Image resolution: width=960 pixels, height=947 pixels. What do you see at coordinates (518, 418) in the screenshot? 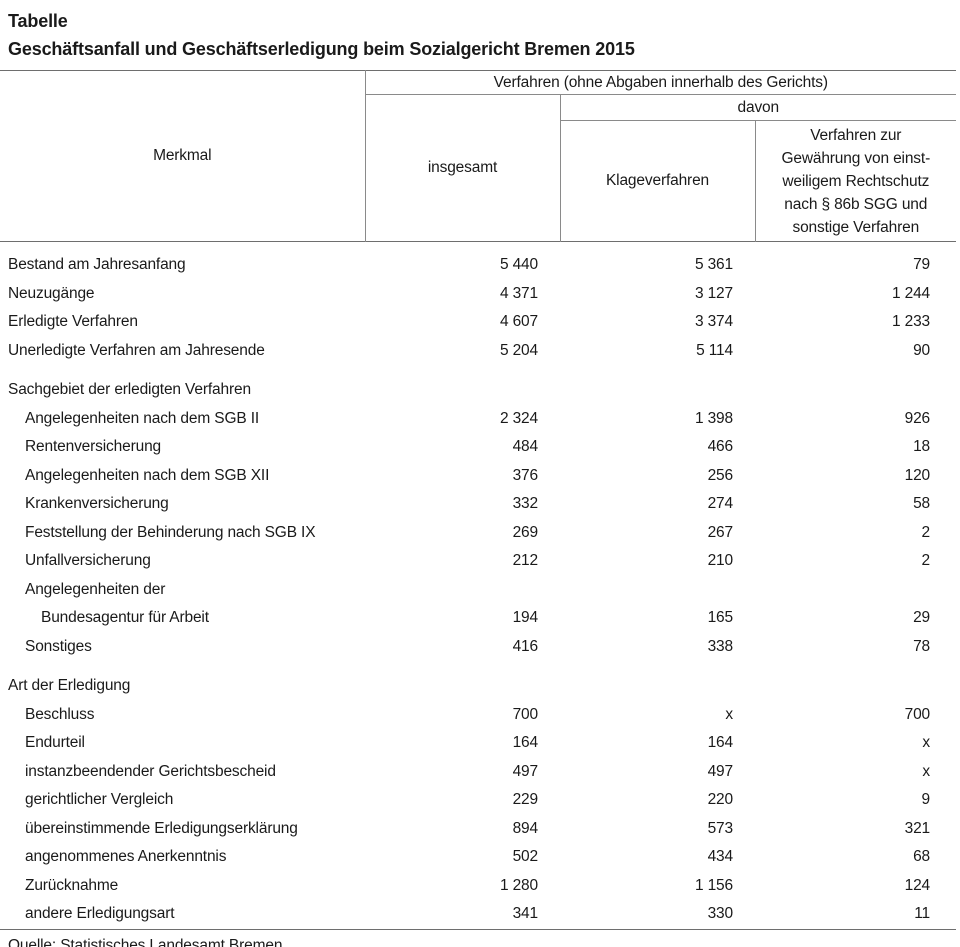
I see `cell-value: 2 324` at bounding box center [518, 418].